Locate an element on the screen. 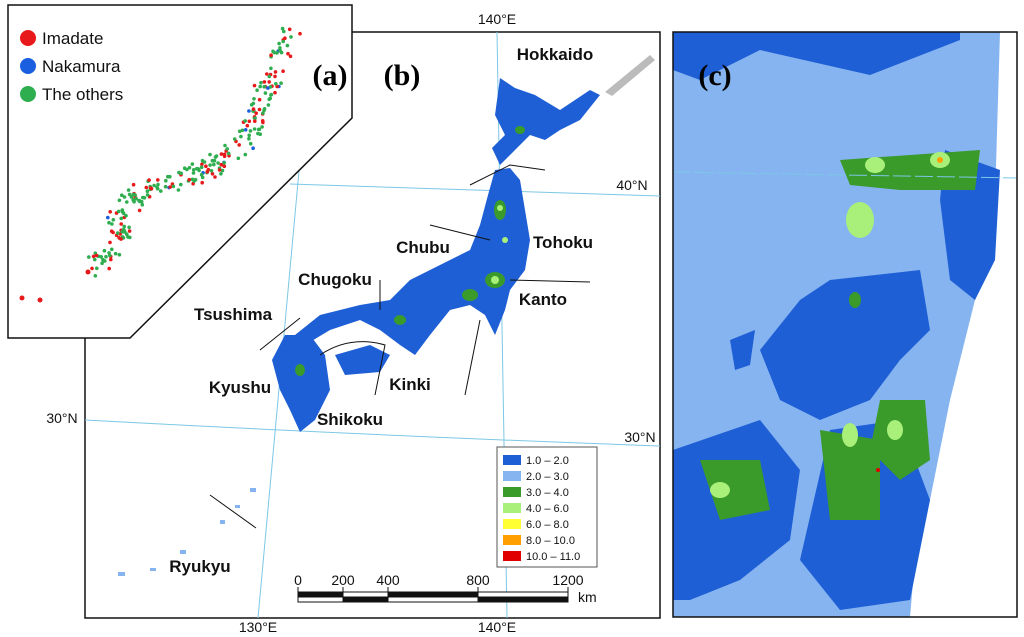  hokkaido is located at coordinates (546, 121).